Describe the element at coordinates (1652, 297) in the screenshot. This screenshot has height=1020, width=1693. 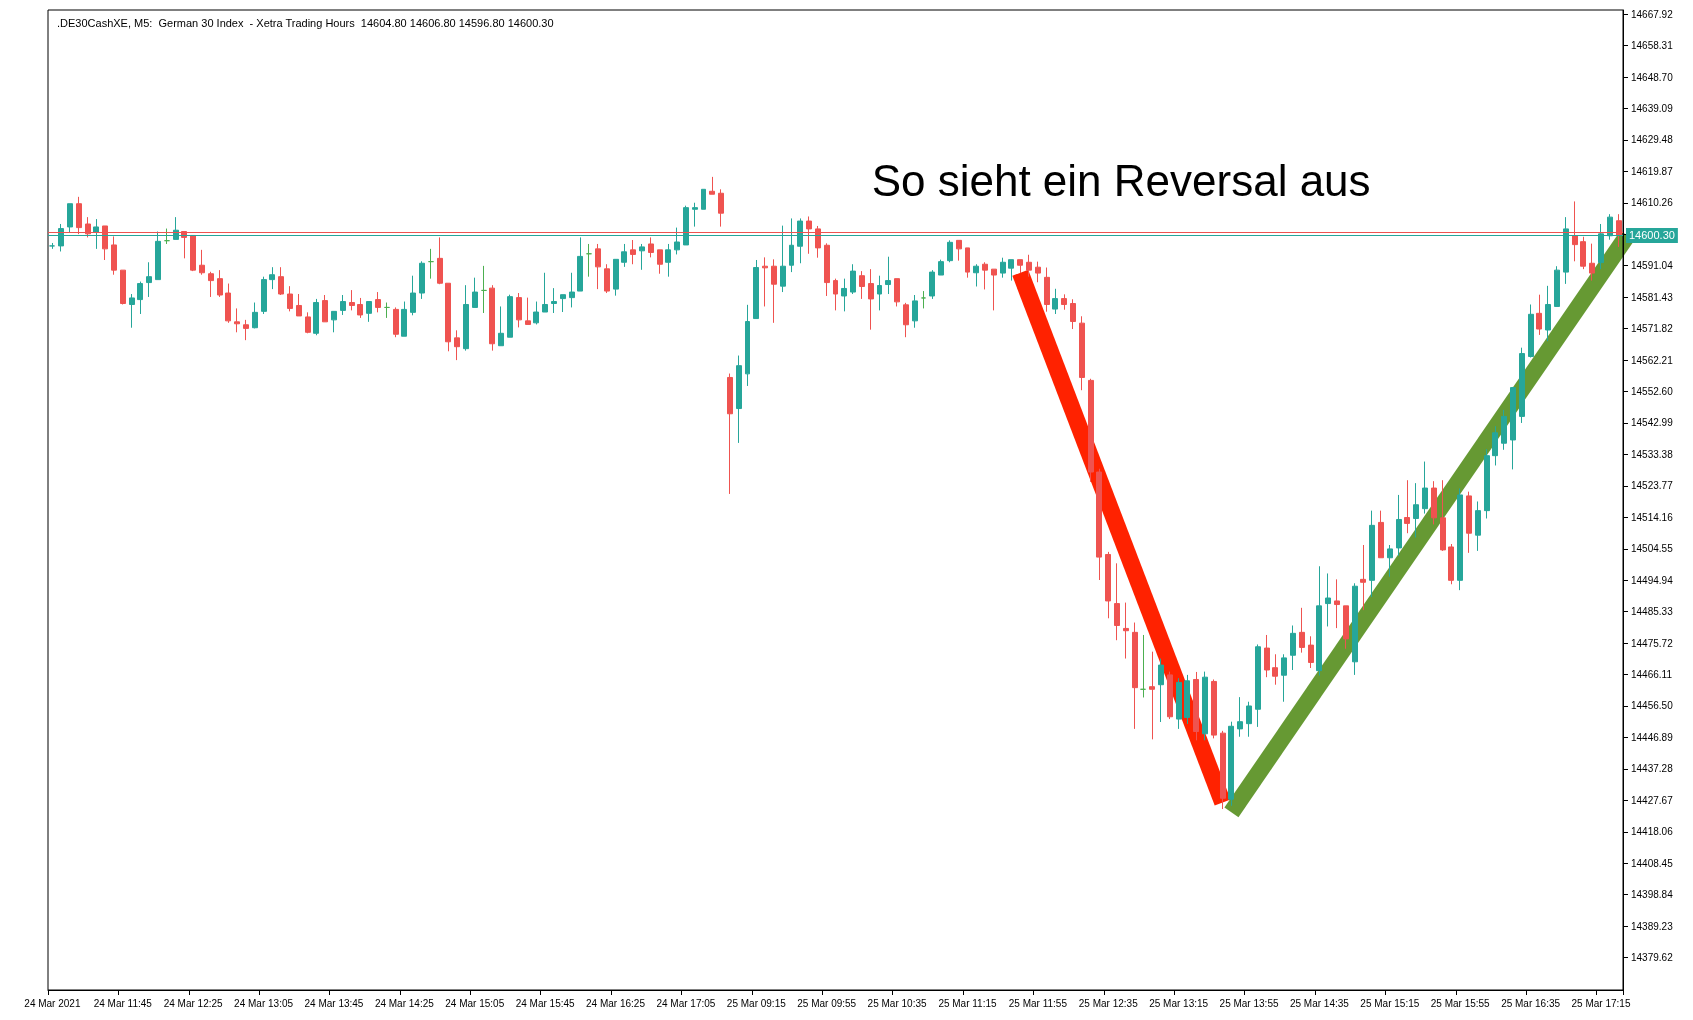
I see `y-tick-label: 14581.43` at that location.